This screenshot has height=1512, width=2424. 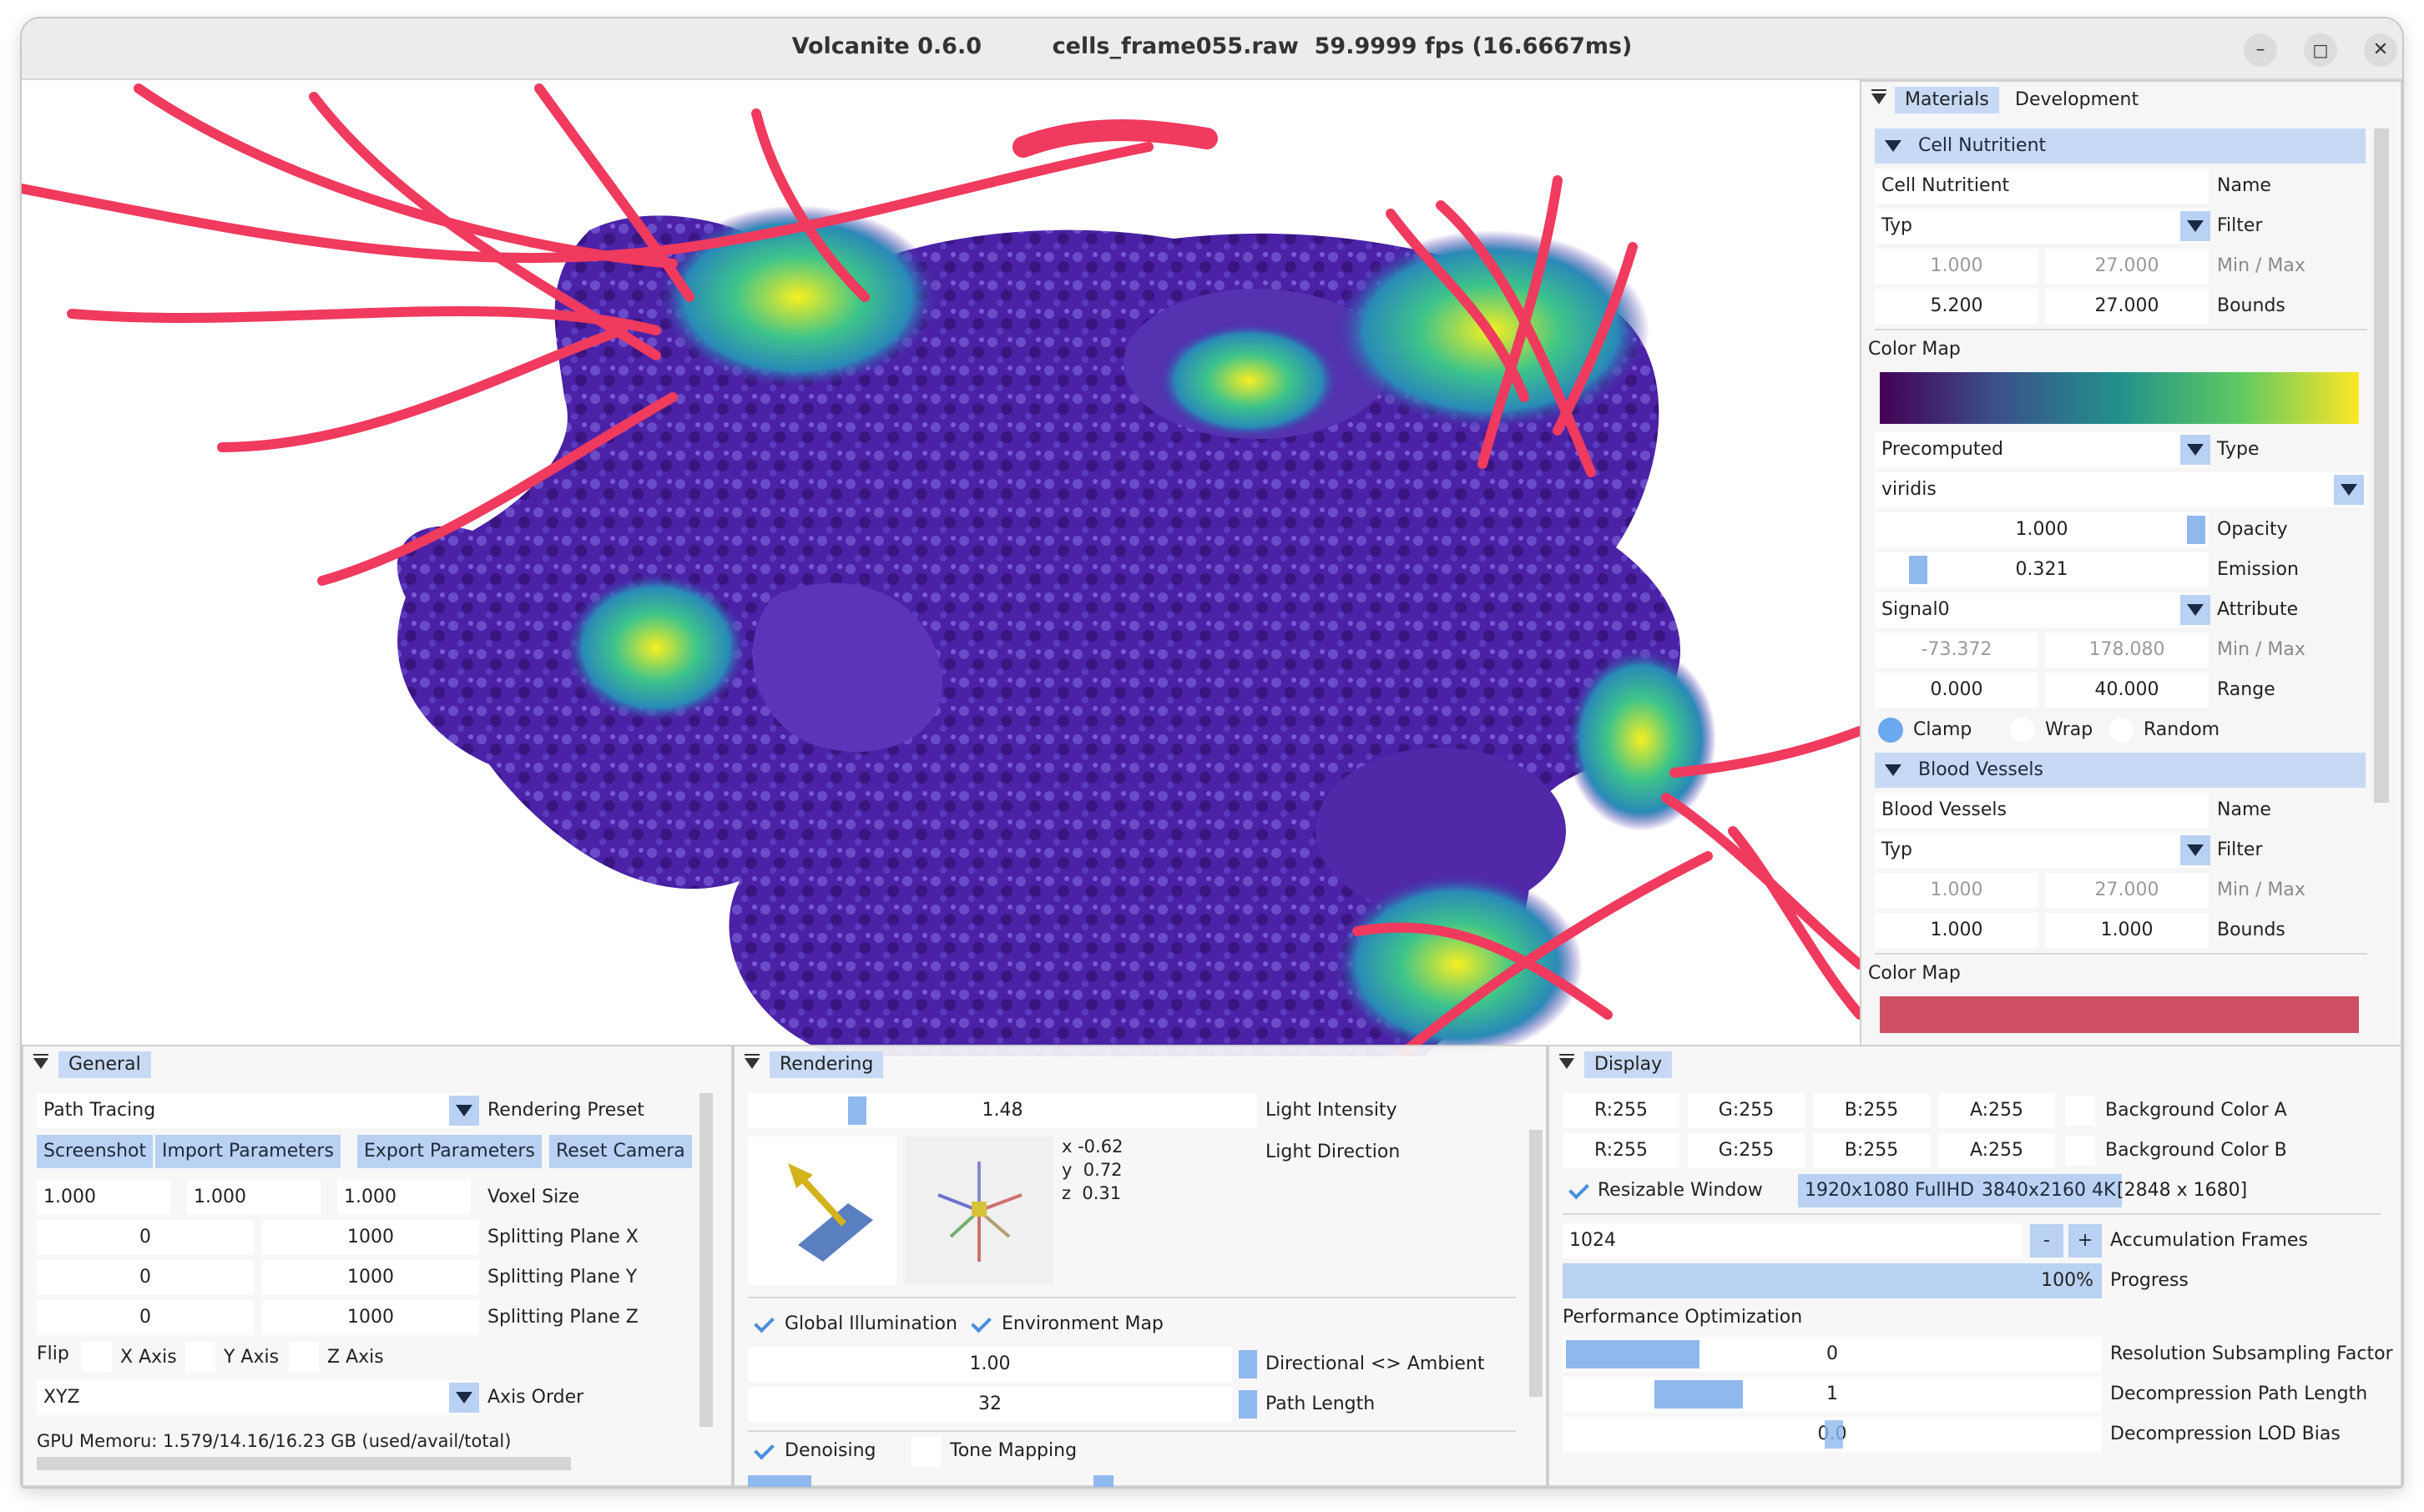 I want to click on bg-a-blue: B:255, so click(x=1871, y=1110).